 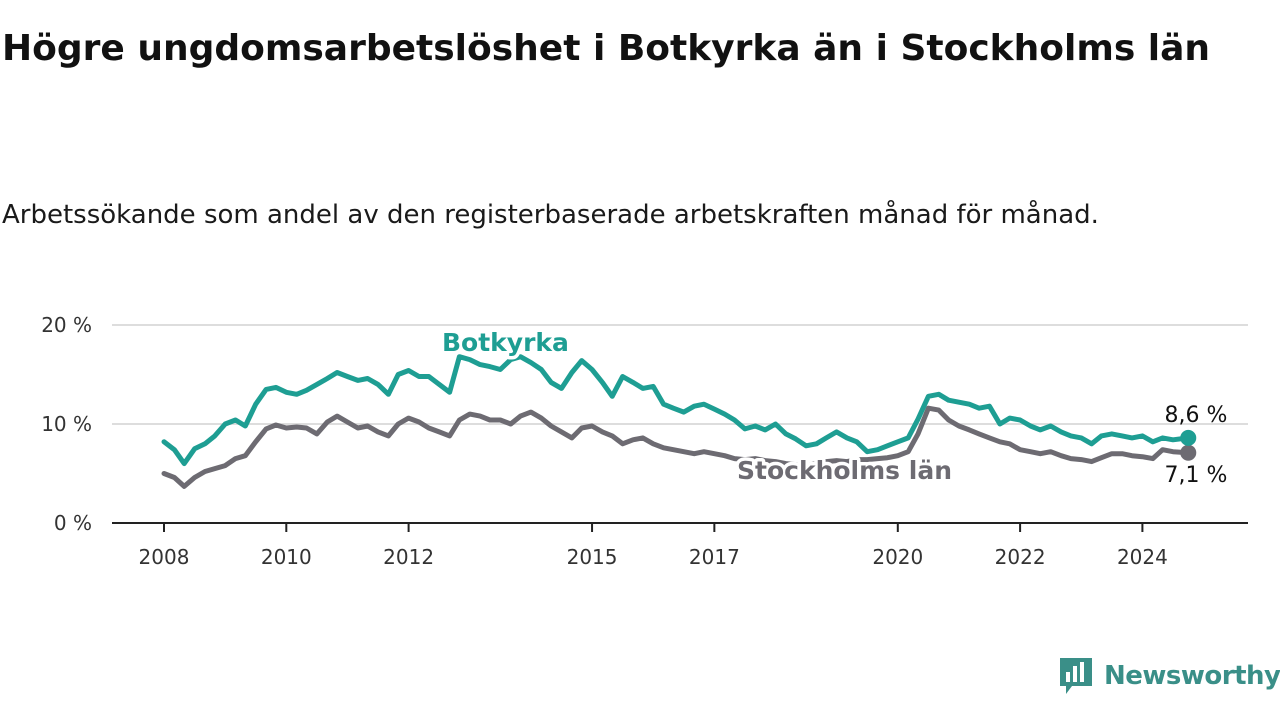 What do you see at coordinates (1188, 437) in the screenshot?
I see `end-point-botkyrka` at bounding box center [1188, 437].